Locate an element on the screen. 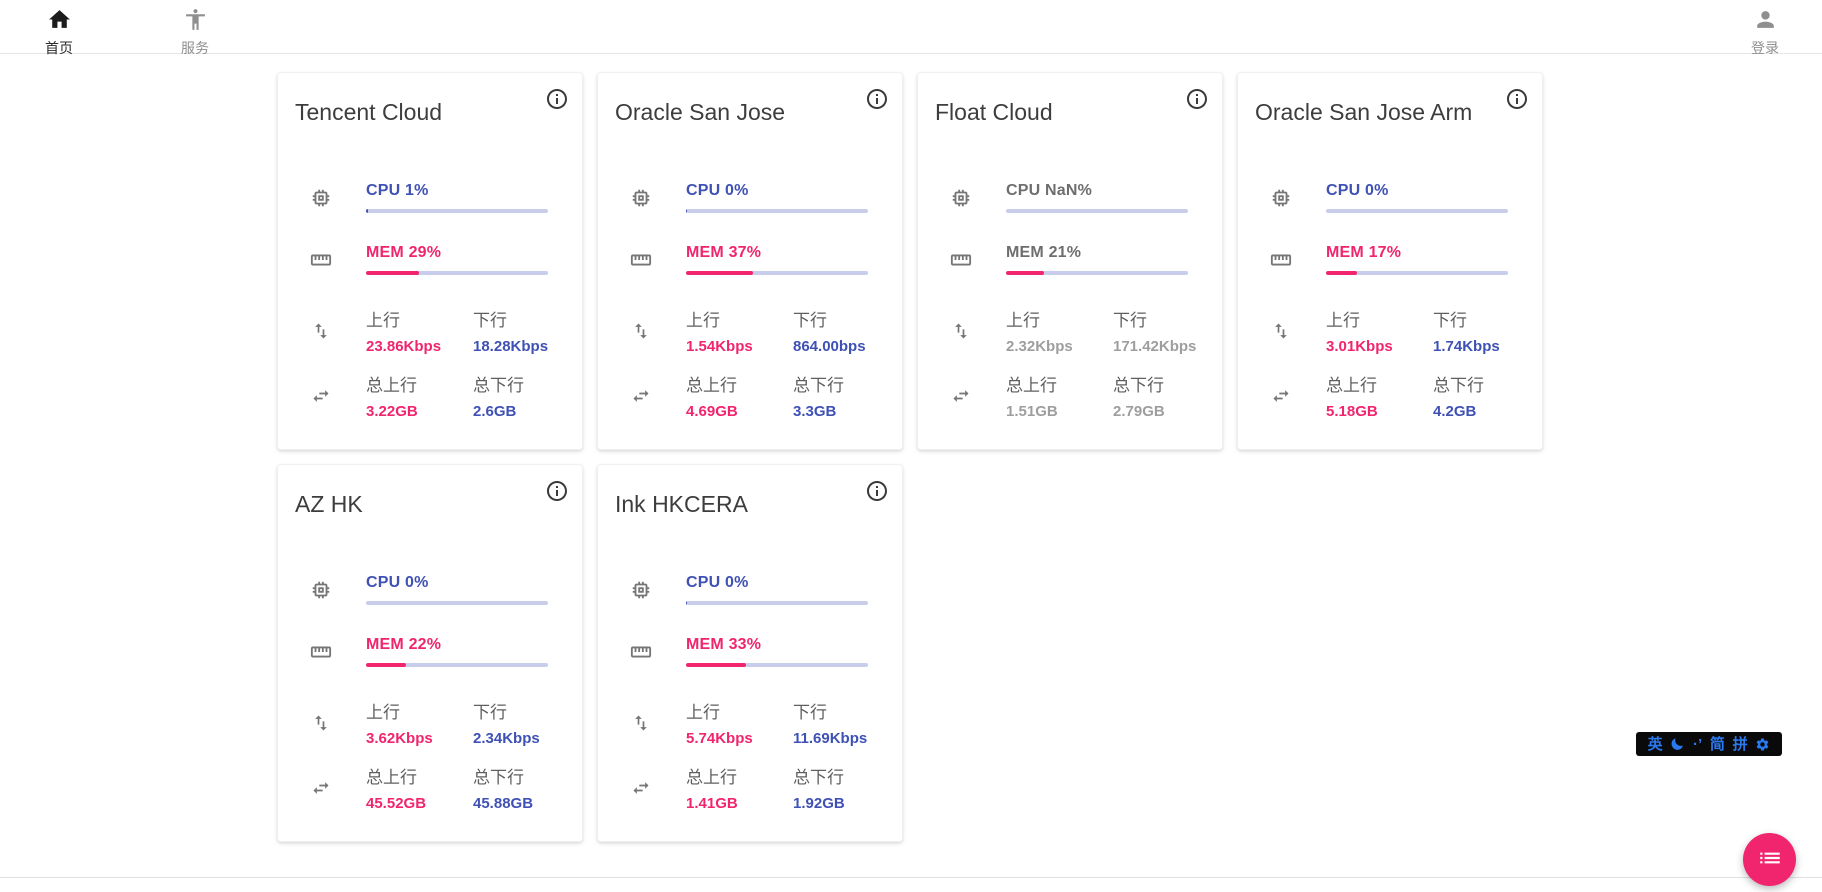 This screenshot has height=892, width=1822. server-card: Ink HKCERA CPU 0% is located at coordinates (750, 653).